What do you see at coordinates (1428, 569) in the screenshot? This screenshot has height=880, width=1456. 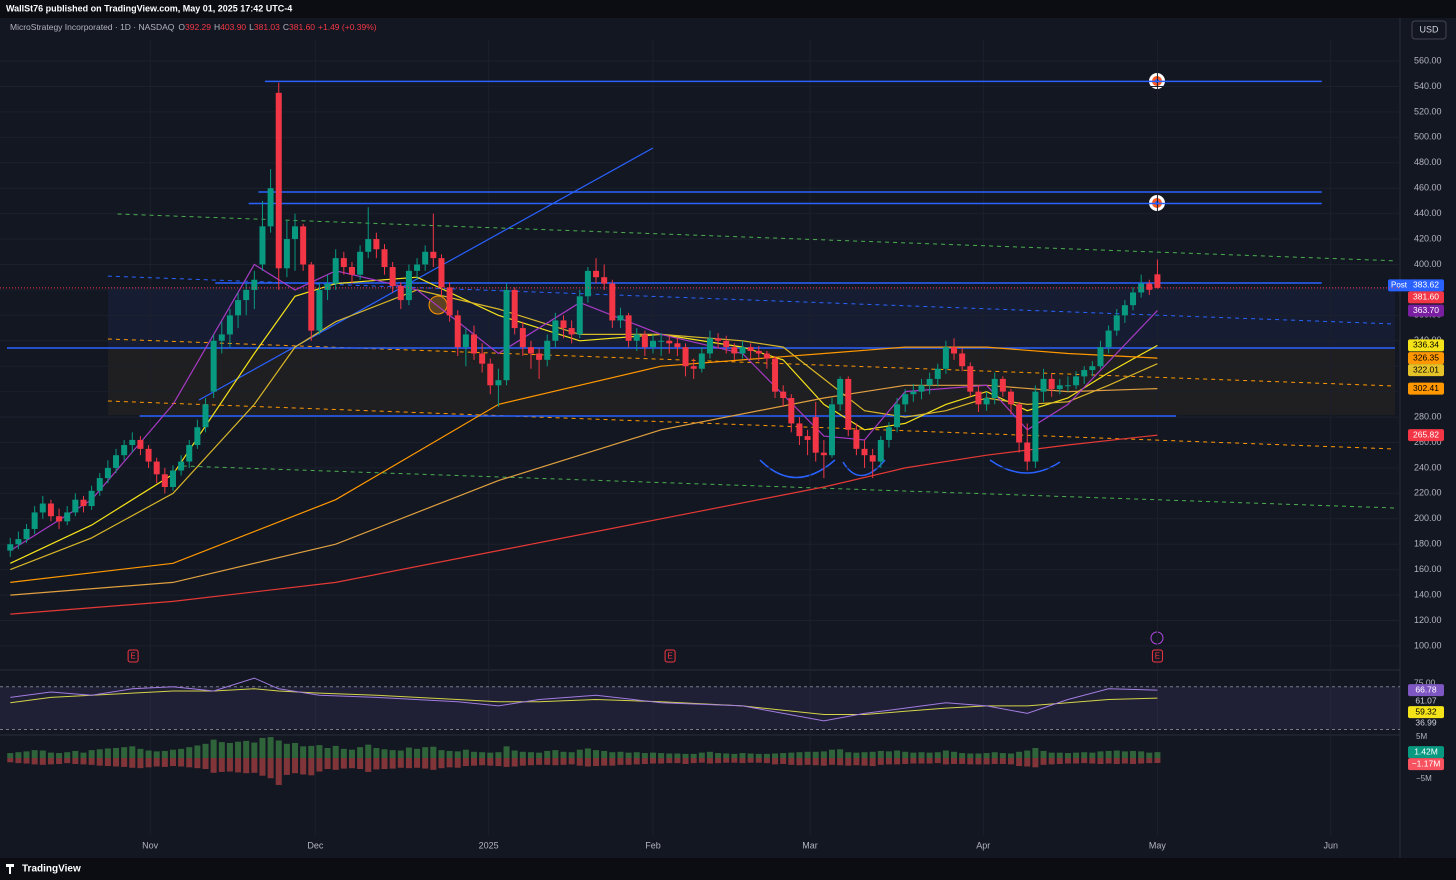 I see `y-tick-label: 160.00` at bounding box center [1428, 569].